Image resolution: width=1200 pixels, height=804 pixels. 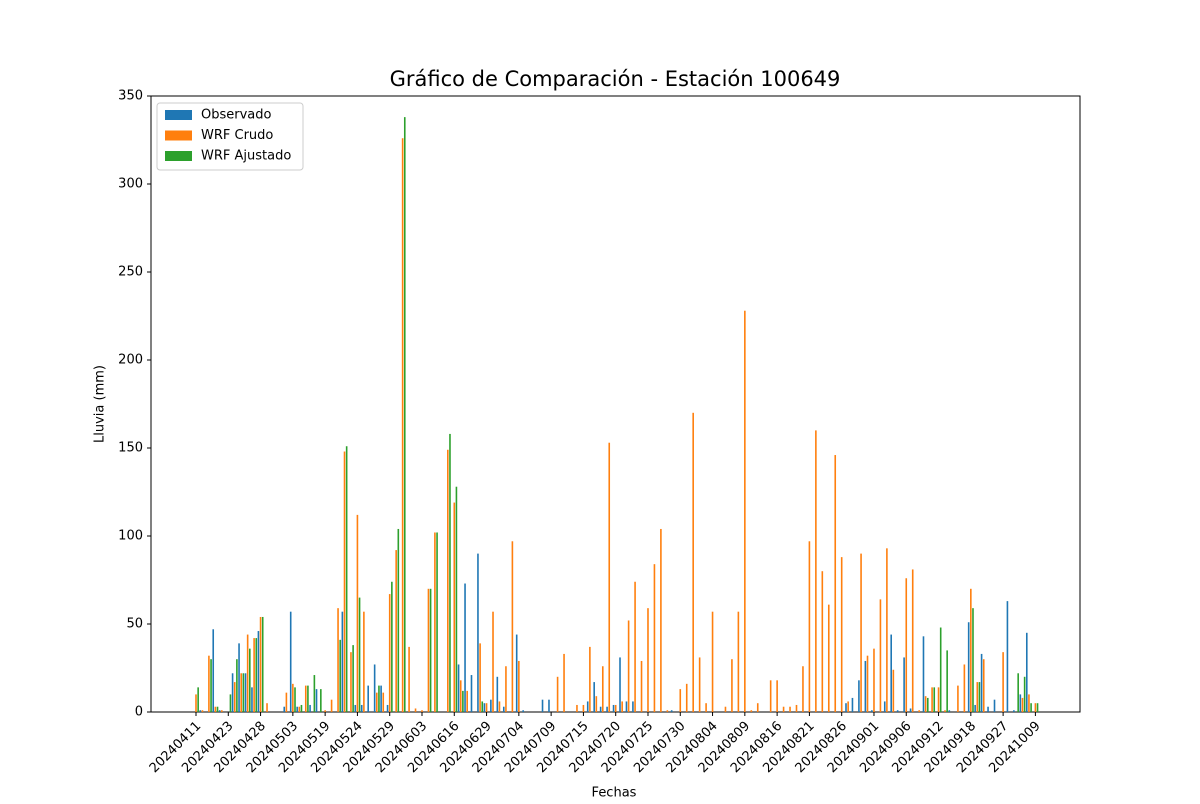 I want to click on x-axis-label: Fechas, so click(x=614, y=793).